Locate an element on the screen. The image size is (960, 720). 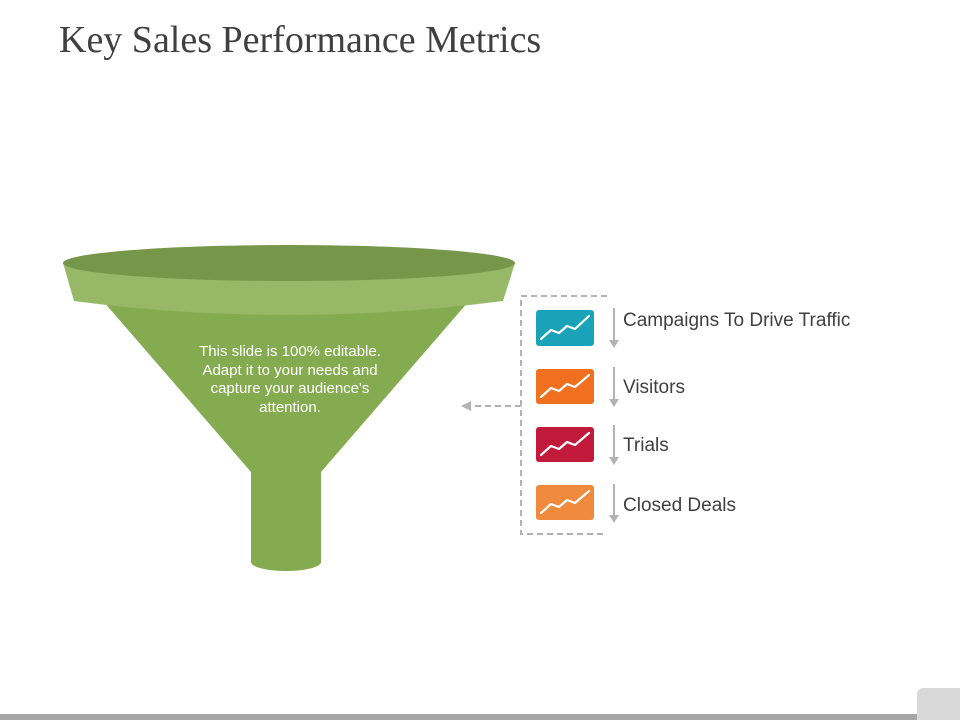
stage-label-closed-deals: Closed Deals is located at coordinates (679, 505).